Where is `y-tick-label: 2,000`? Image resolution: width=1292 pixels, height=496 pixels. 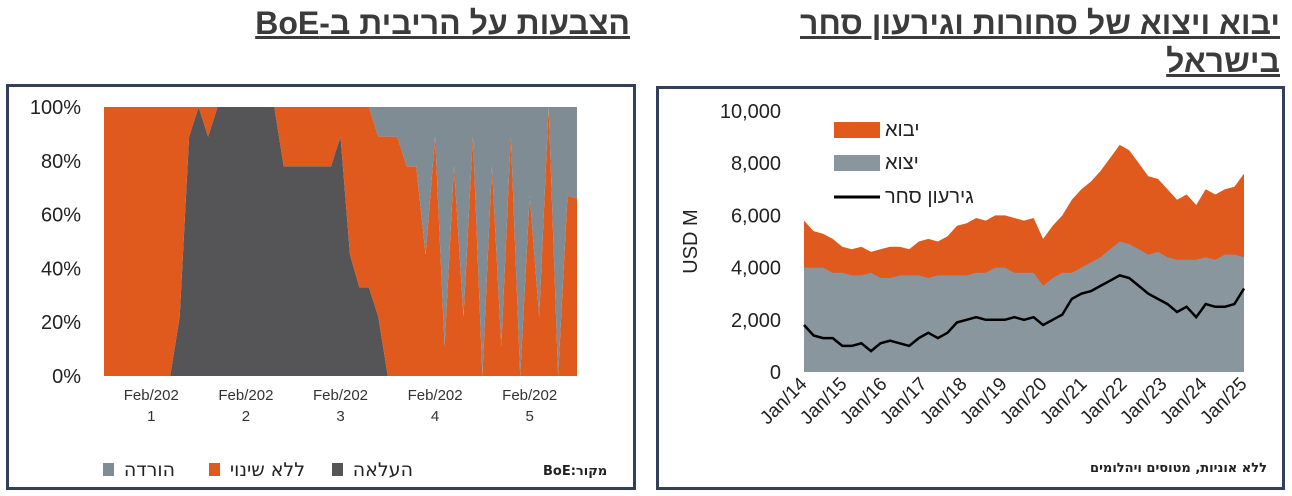 y-tick-label: 2,000 is located at coordinates (756, 321).